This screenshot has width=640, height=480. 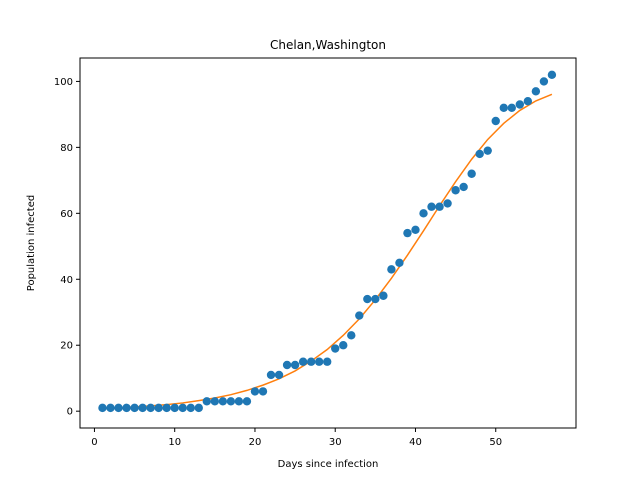 What do you see at coordinates (415, 442) in the screenshot?
I see `x-tick-label: 40` at bounding box center [415, 442].